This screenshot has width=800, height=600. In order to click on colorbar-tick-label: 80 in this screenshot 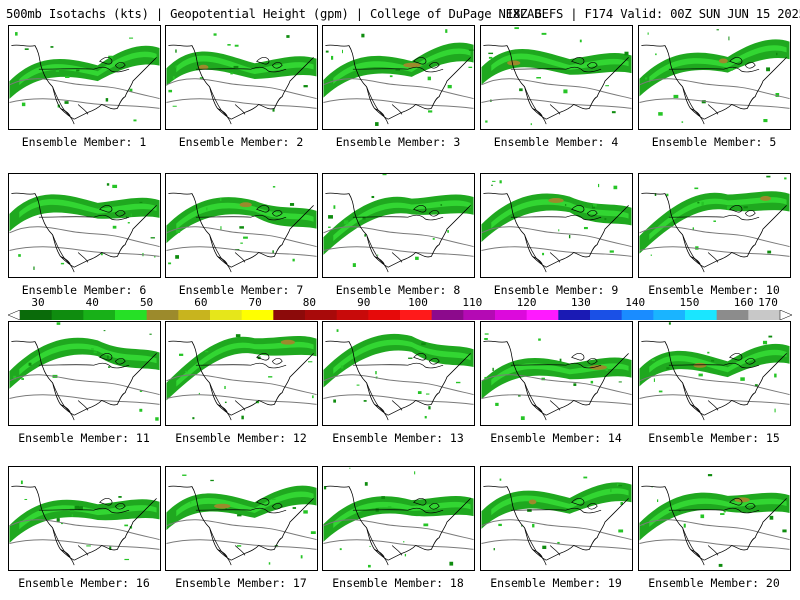, I will do `click(309, 302)`.